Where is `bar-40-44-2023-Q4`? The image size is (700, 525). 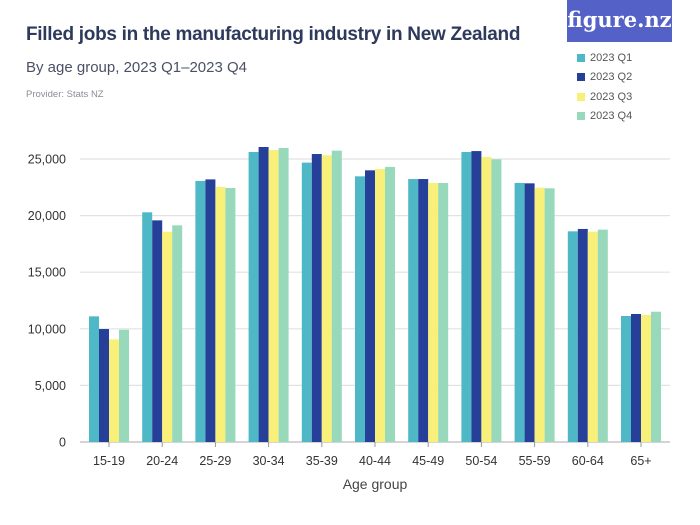 bar-40-44-2023-Q4 is located at coordinates (390, 304).